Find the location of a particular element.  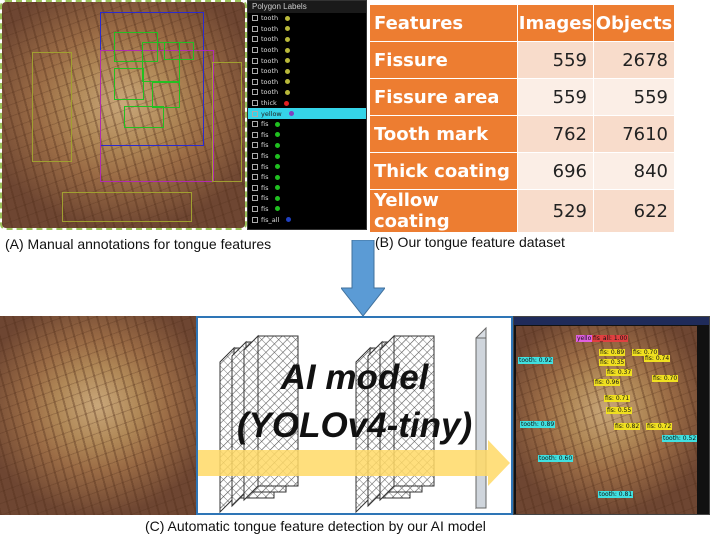

detection-label: fis: 0.70 is located at coordinates (645, 352).